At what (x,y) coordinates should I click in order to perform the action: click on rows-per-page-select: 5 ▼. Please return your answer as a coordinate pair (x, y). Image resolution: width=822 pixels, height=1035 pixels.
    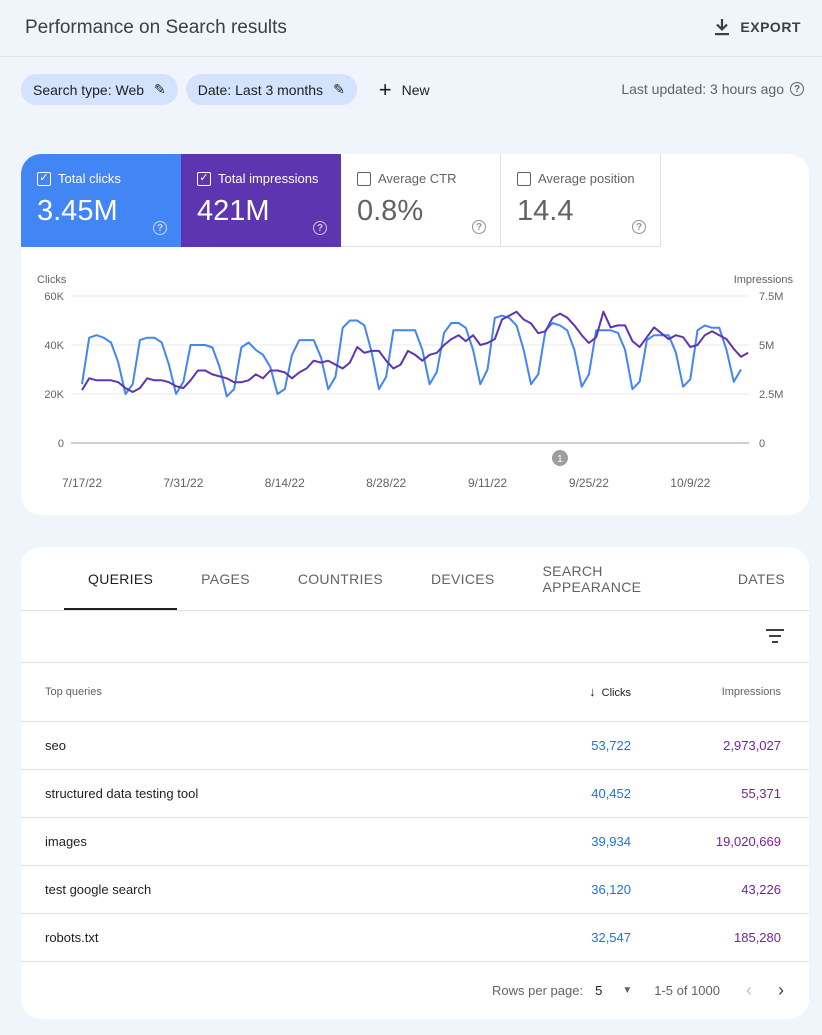
    Looking at the image, I should click on (613, 990).